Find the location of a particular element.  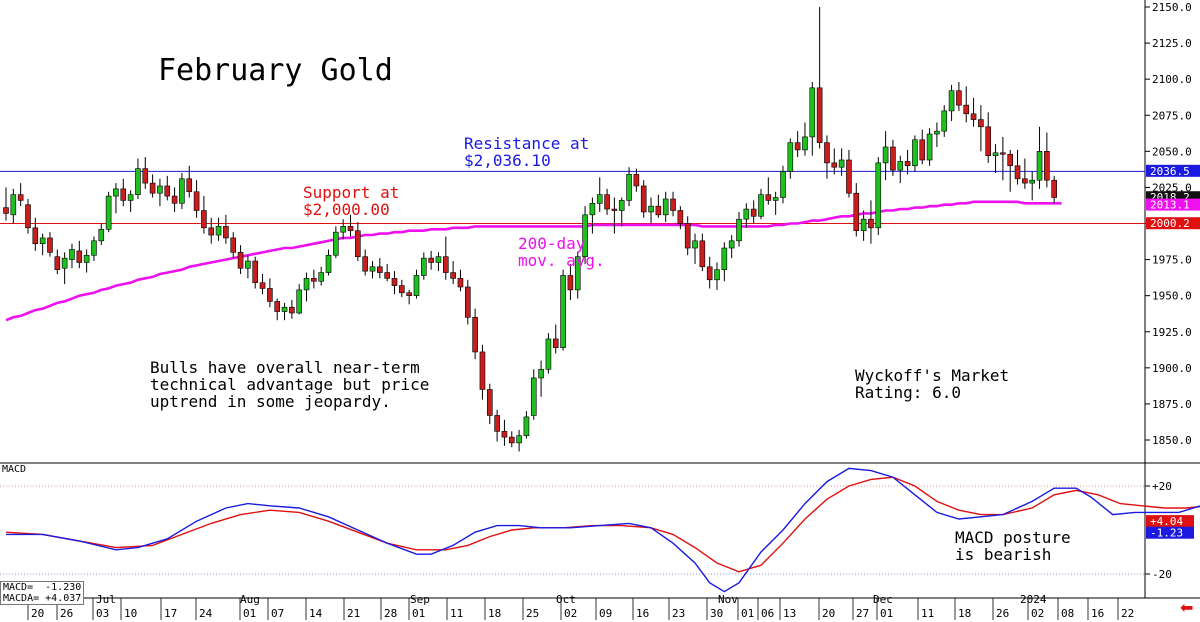

x-day-label: 14 is located at coordinates (316, 613).